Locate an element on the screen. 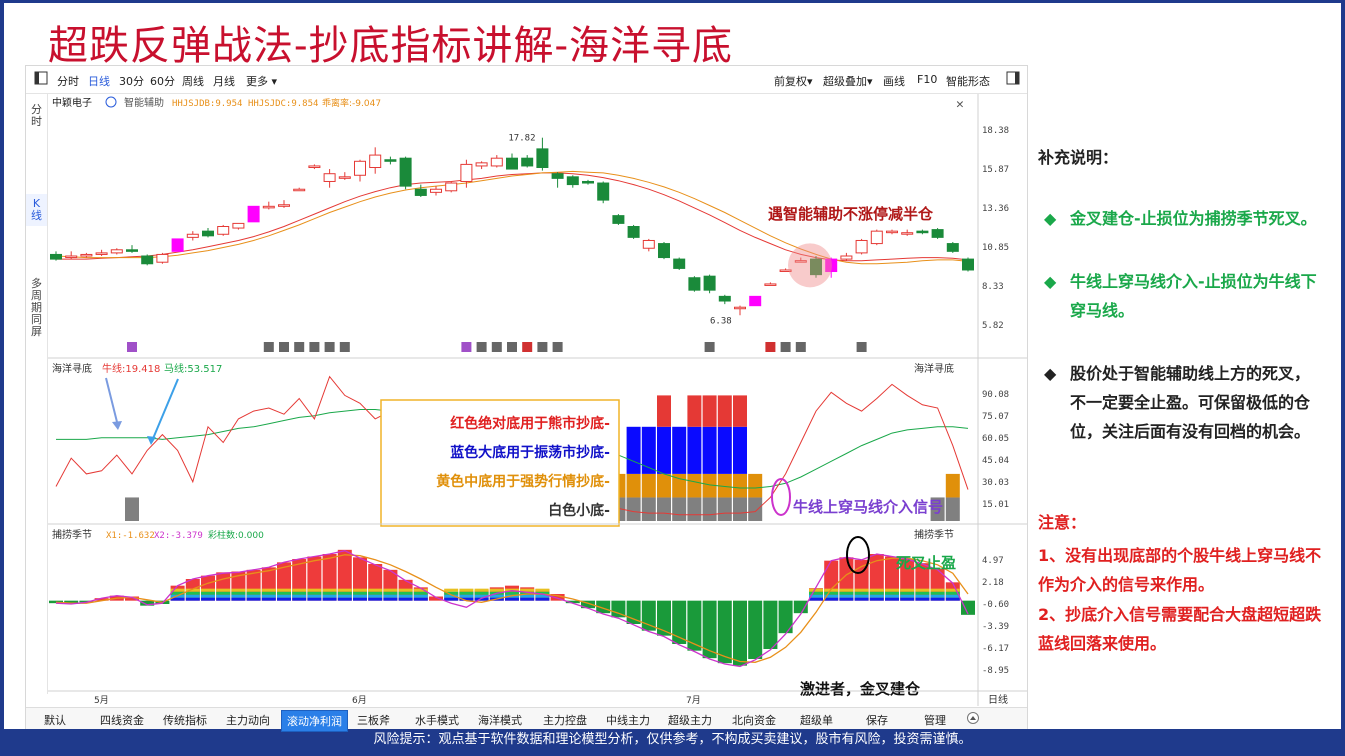 The width and height of the screenshot is (1345, 756). indicator-tab: 主力控盘 is located at coordinates (565, 720).